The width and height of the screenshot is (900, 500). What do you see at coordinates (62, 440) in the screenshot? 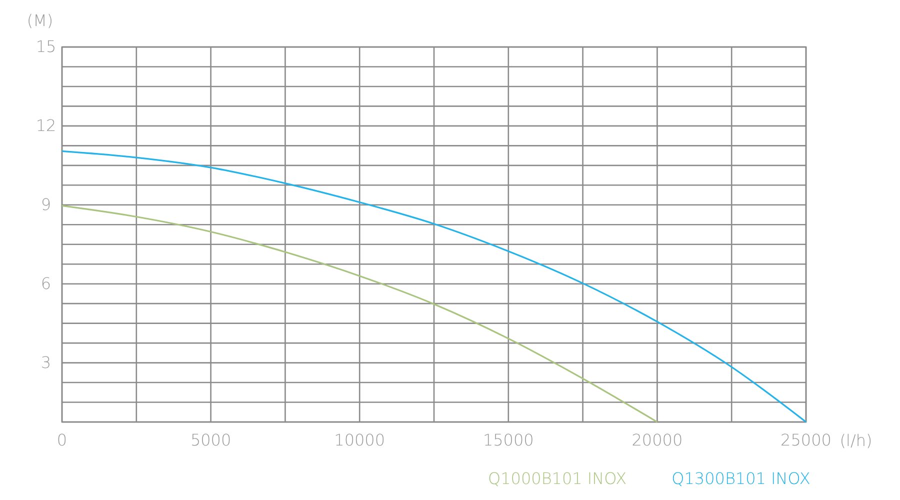
I see `x-tick-label: 0` at bounding box center [62, 440].